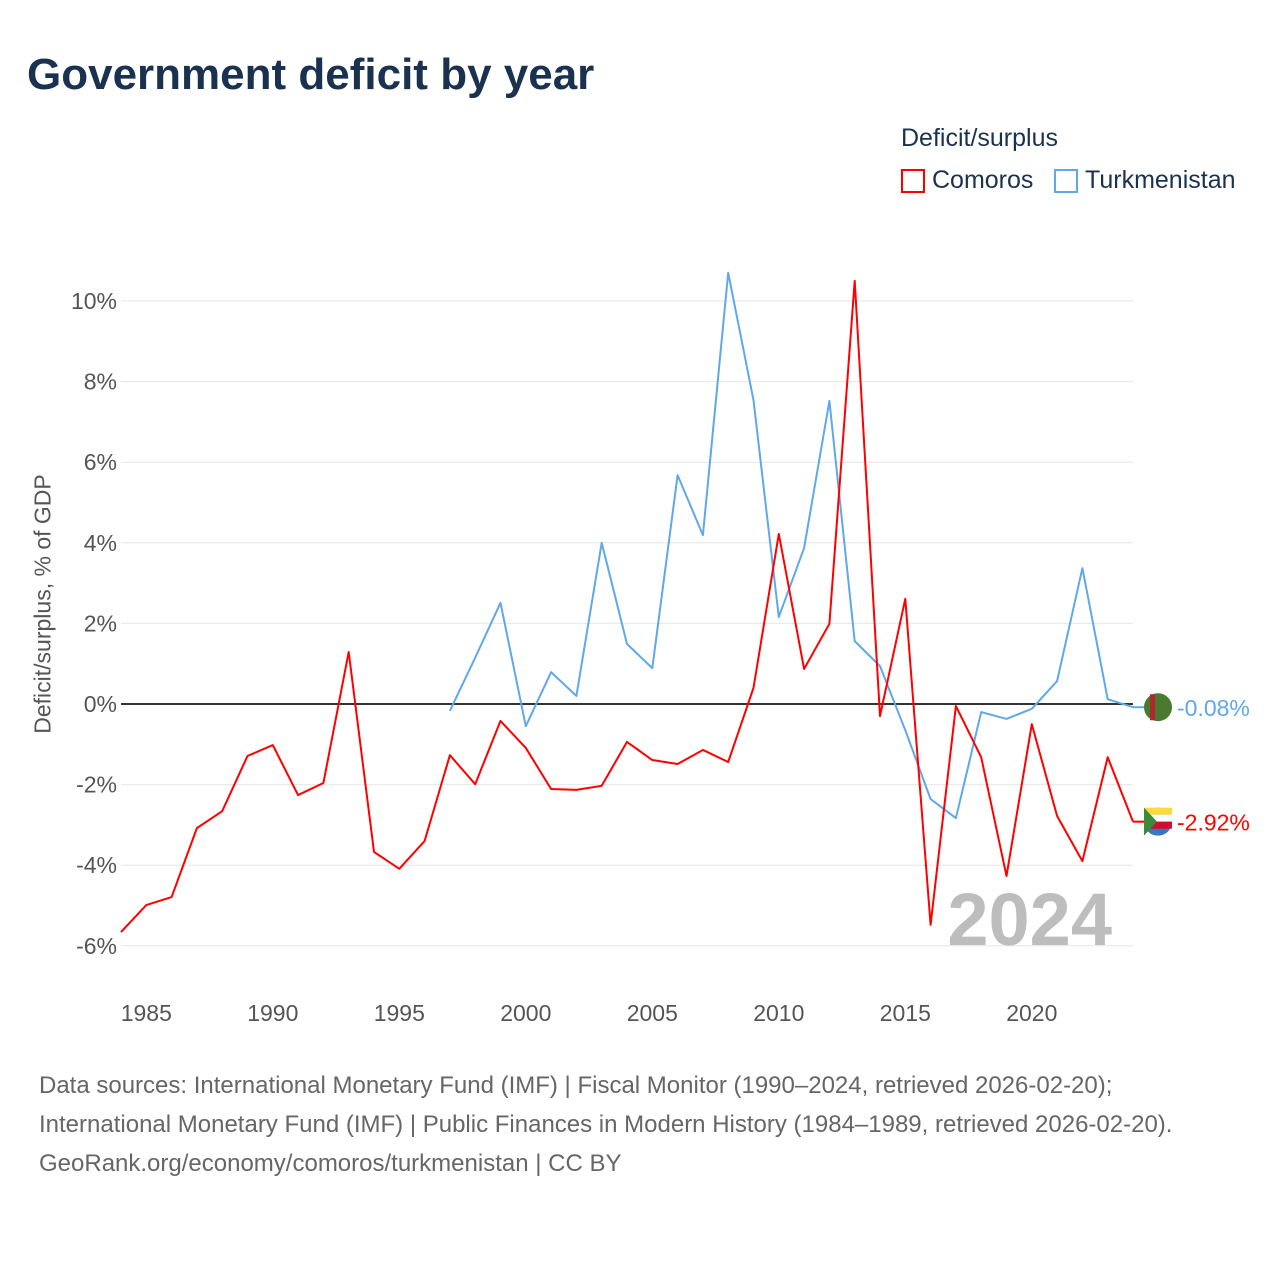 The image size is (1280, 1280). What do you see at coordinates (1158, 707) in the screenshot?
I see `turkmenistan-flag-icon` at bounding box center [1158, 707].